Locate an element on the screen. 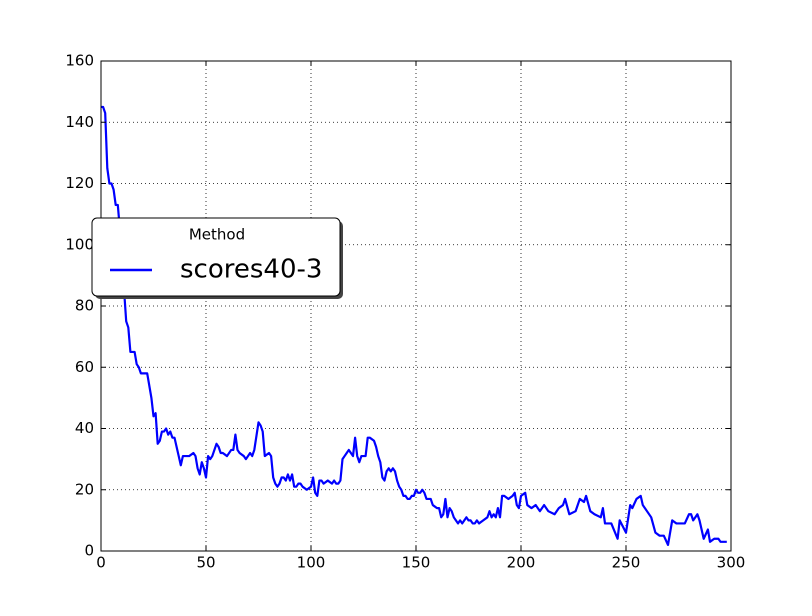 The width and height of the screenshot is (812, 616). y-tick-label: 140 is located at coordinates (79, 122).